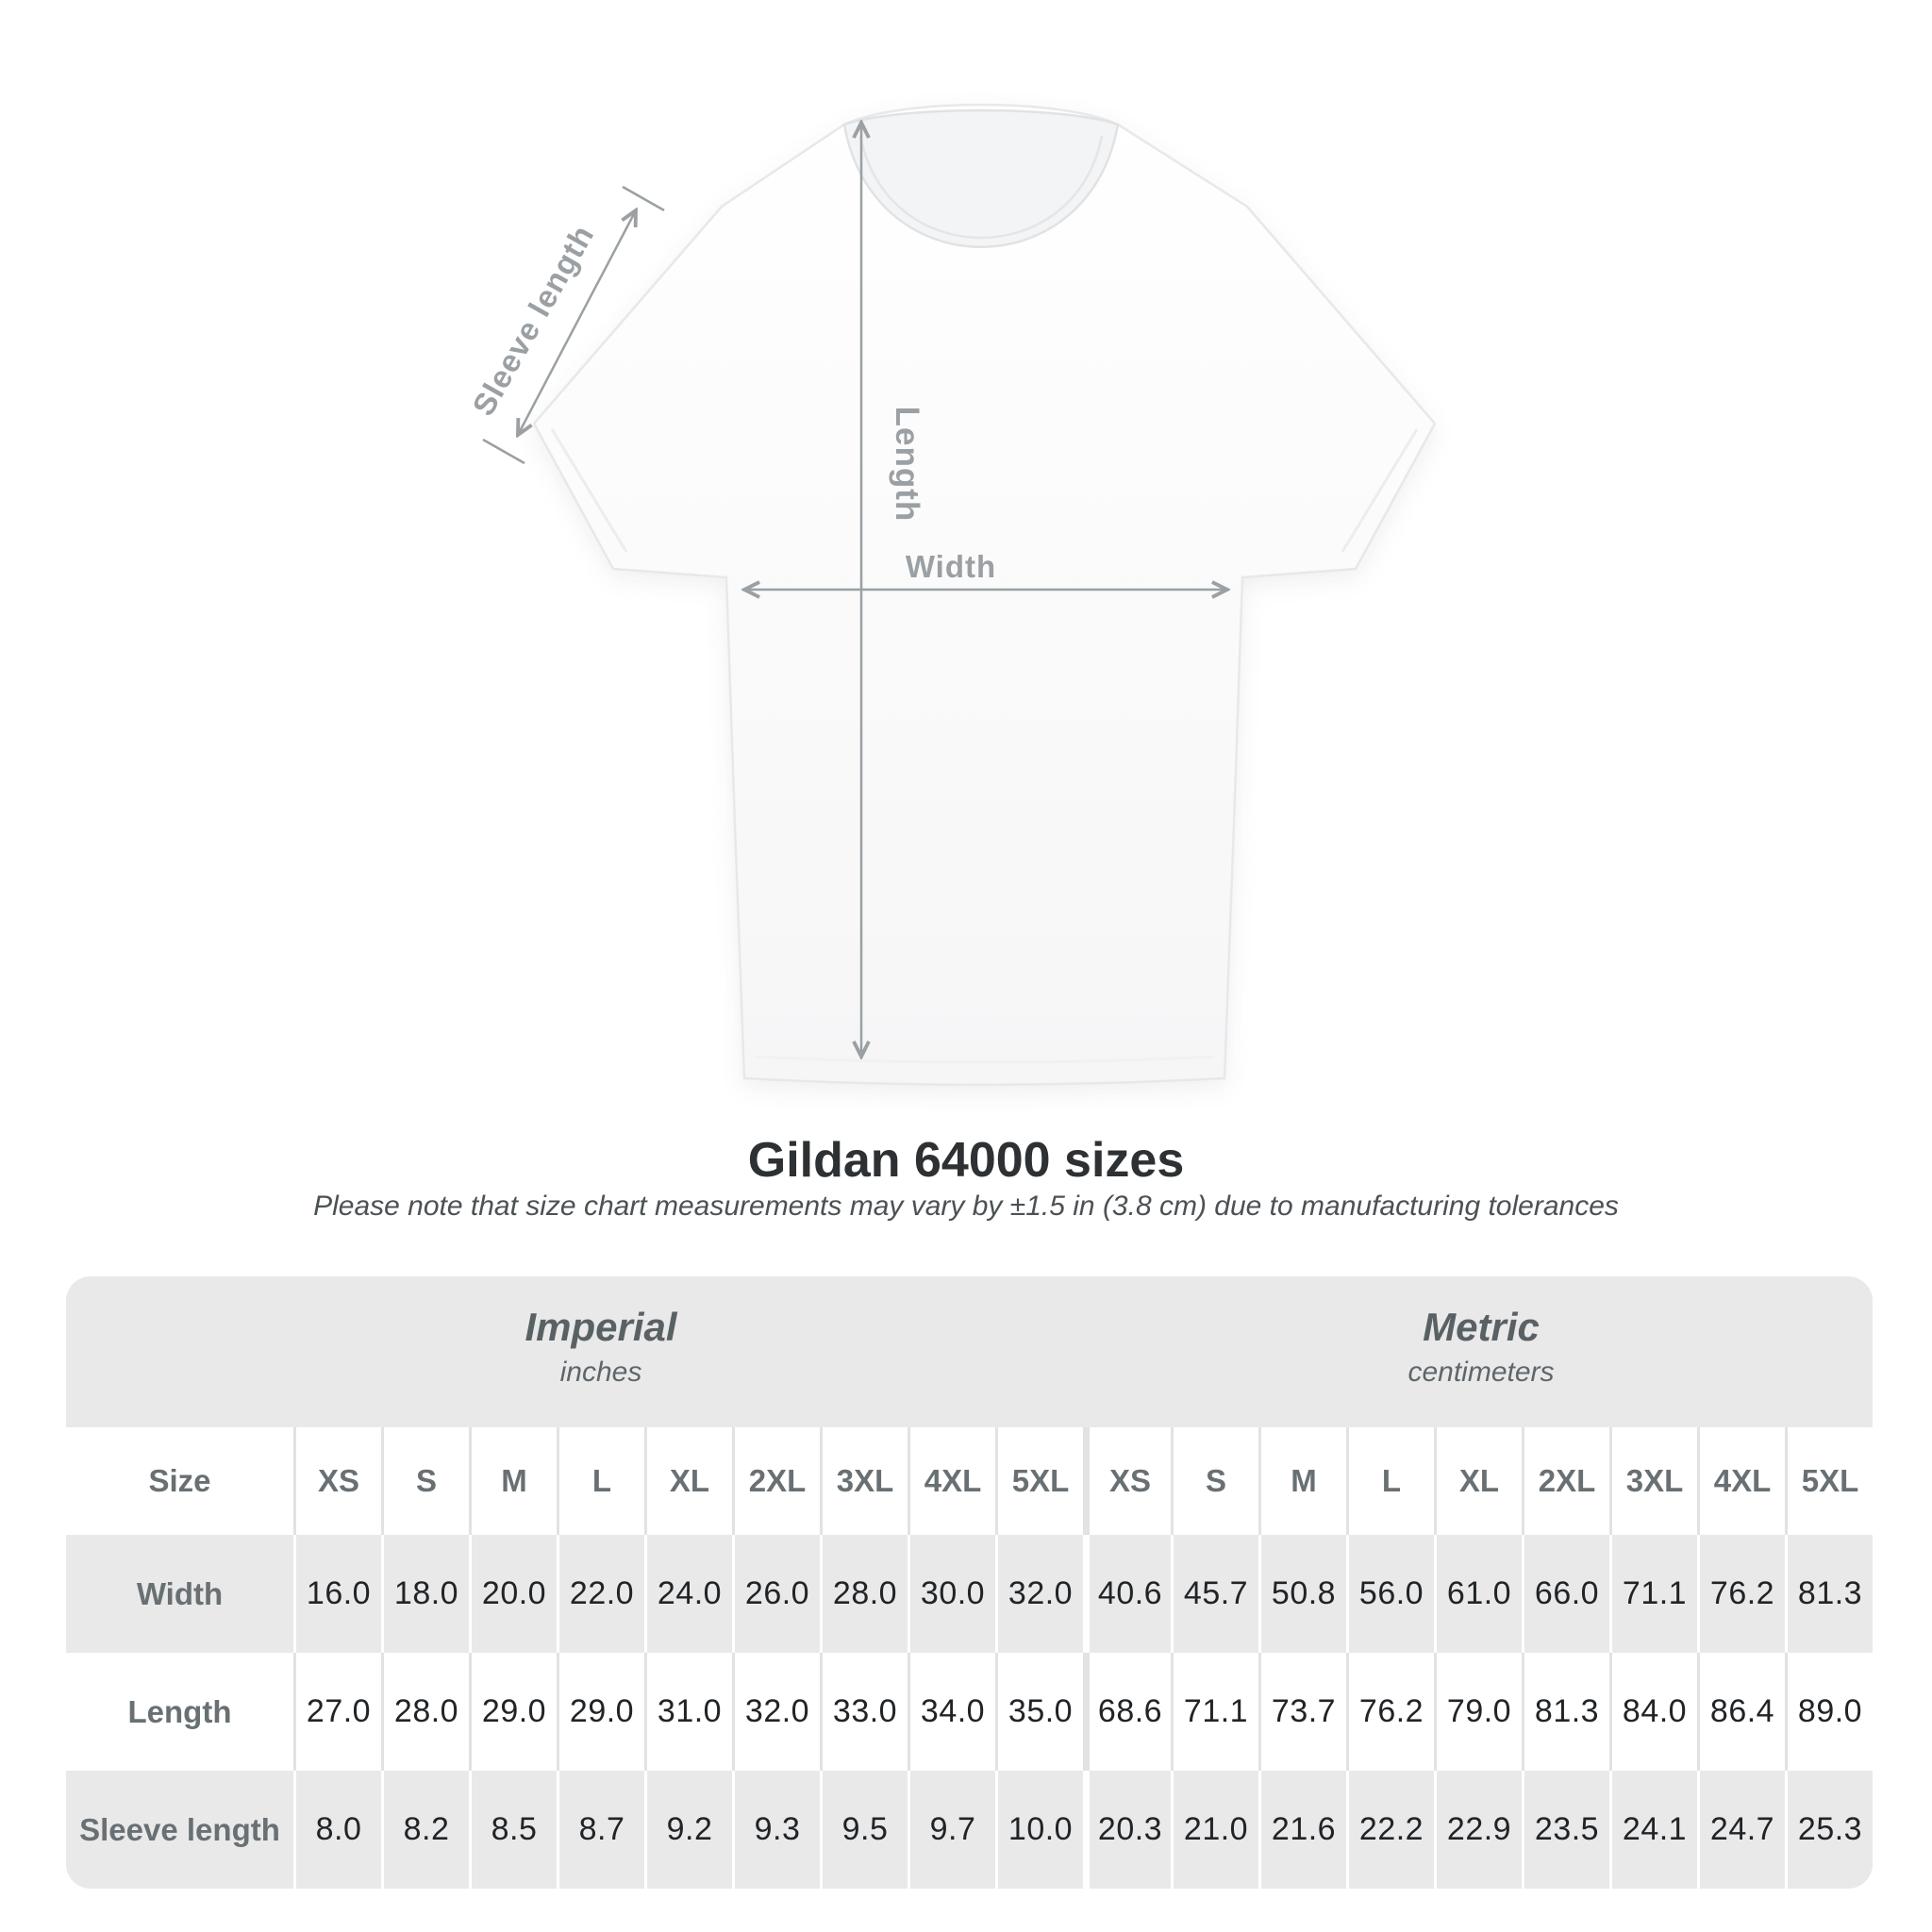 Image resolution: width=1932 pixels, height=1932 pixels. Describe the element at coordinates (1829, 1712) in the screenshot. I see `table-cell: 89.0` at that location.